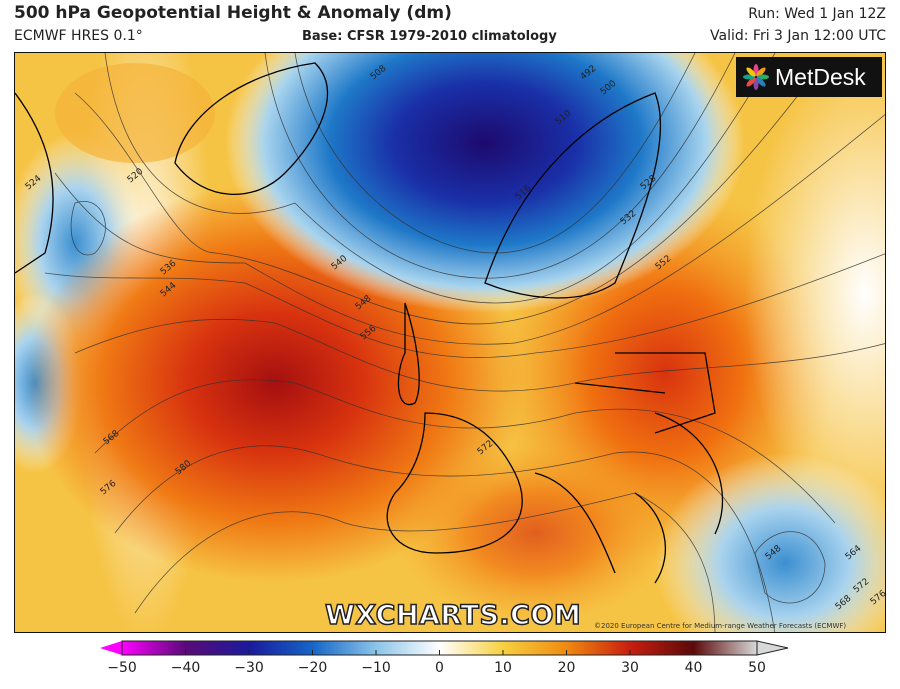 The height and width of the screenshot is (689, 900). Describe the element at coordinates (693, 668) in the screenshot. I see `colorbar-tick-label: 40` at that location.